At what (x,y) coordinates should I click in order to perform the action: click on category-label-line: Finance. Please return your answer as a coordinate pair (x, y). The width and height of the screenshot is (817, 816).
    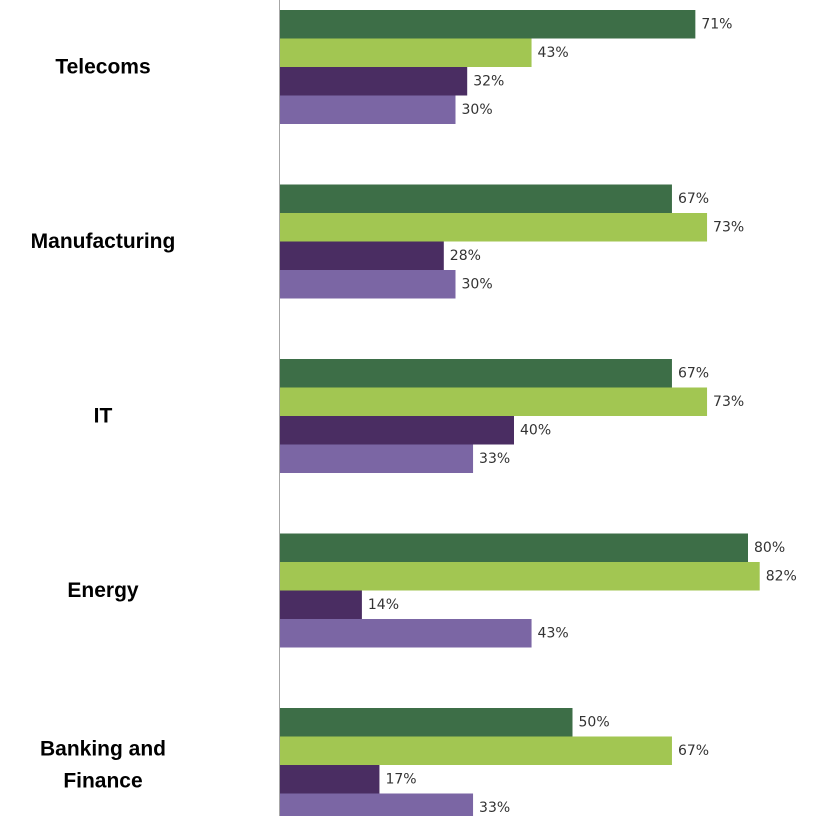
    Looking at the image, I should click on (102, 781).